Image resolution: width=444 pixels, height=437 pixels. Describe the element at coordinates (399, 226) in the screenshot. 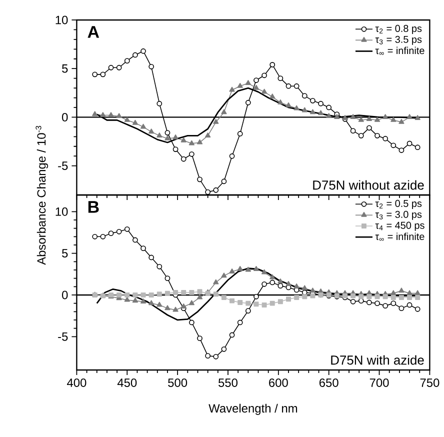

I see `legend-label: τ$_{4}$ = 450 ps` at that location.